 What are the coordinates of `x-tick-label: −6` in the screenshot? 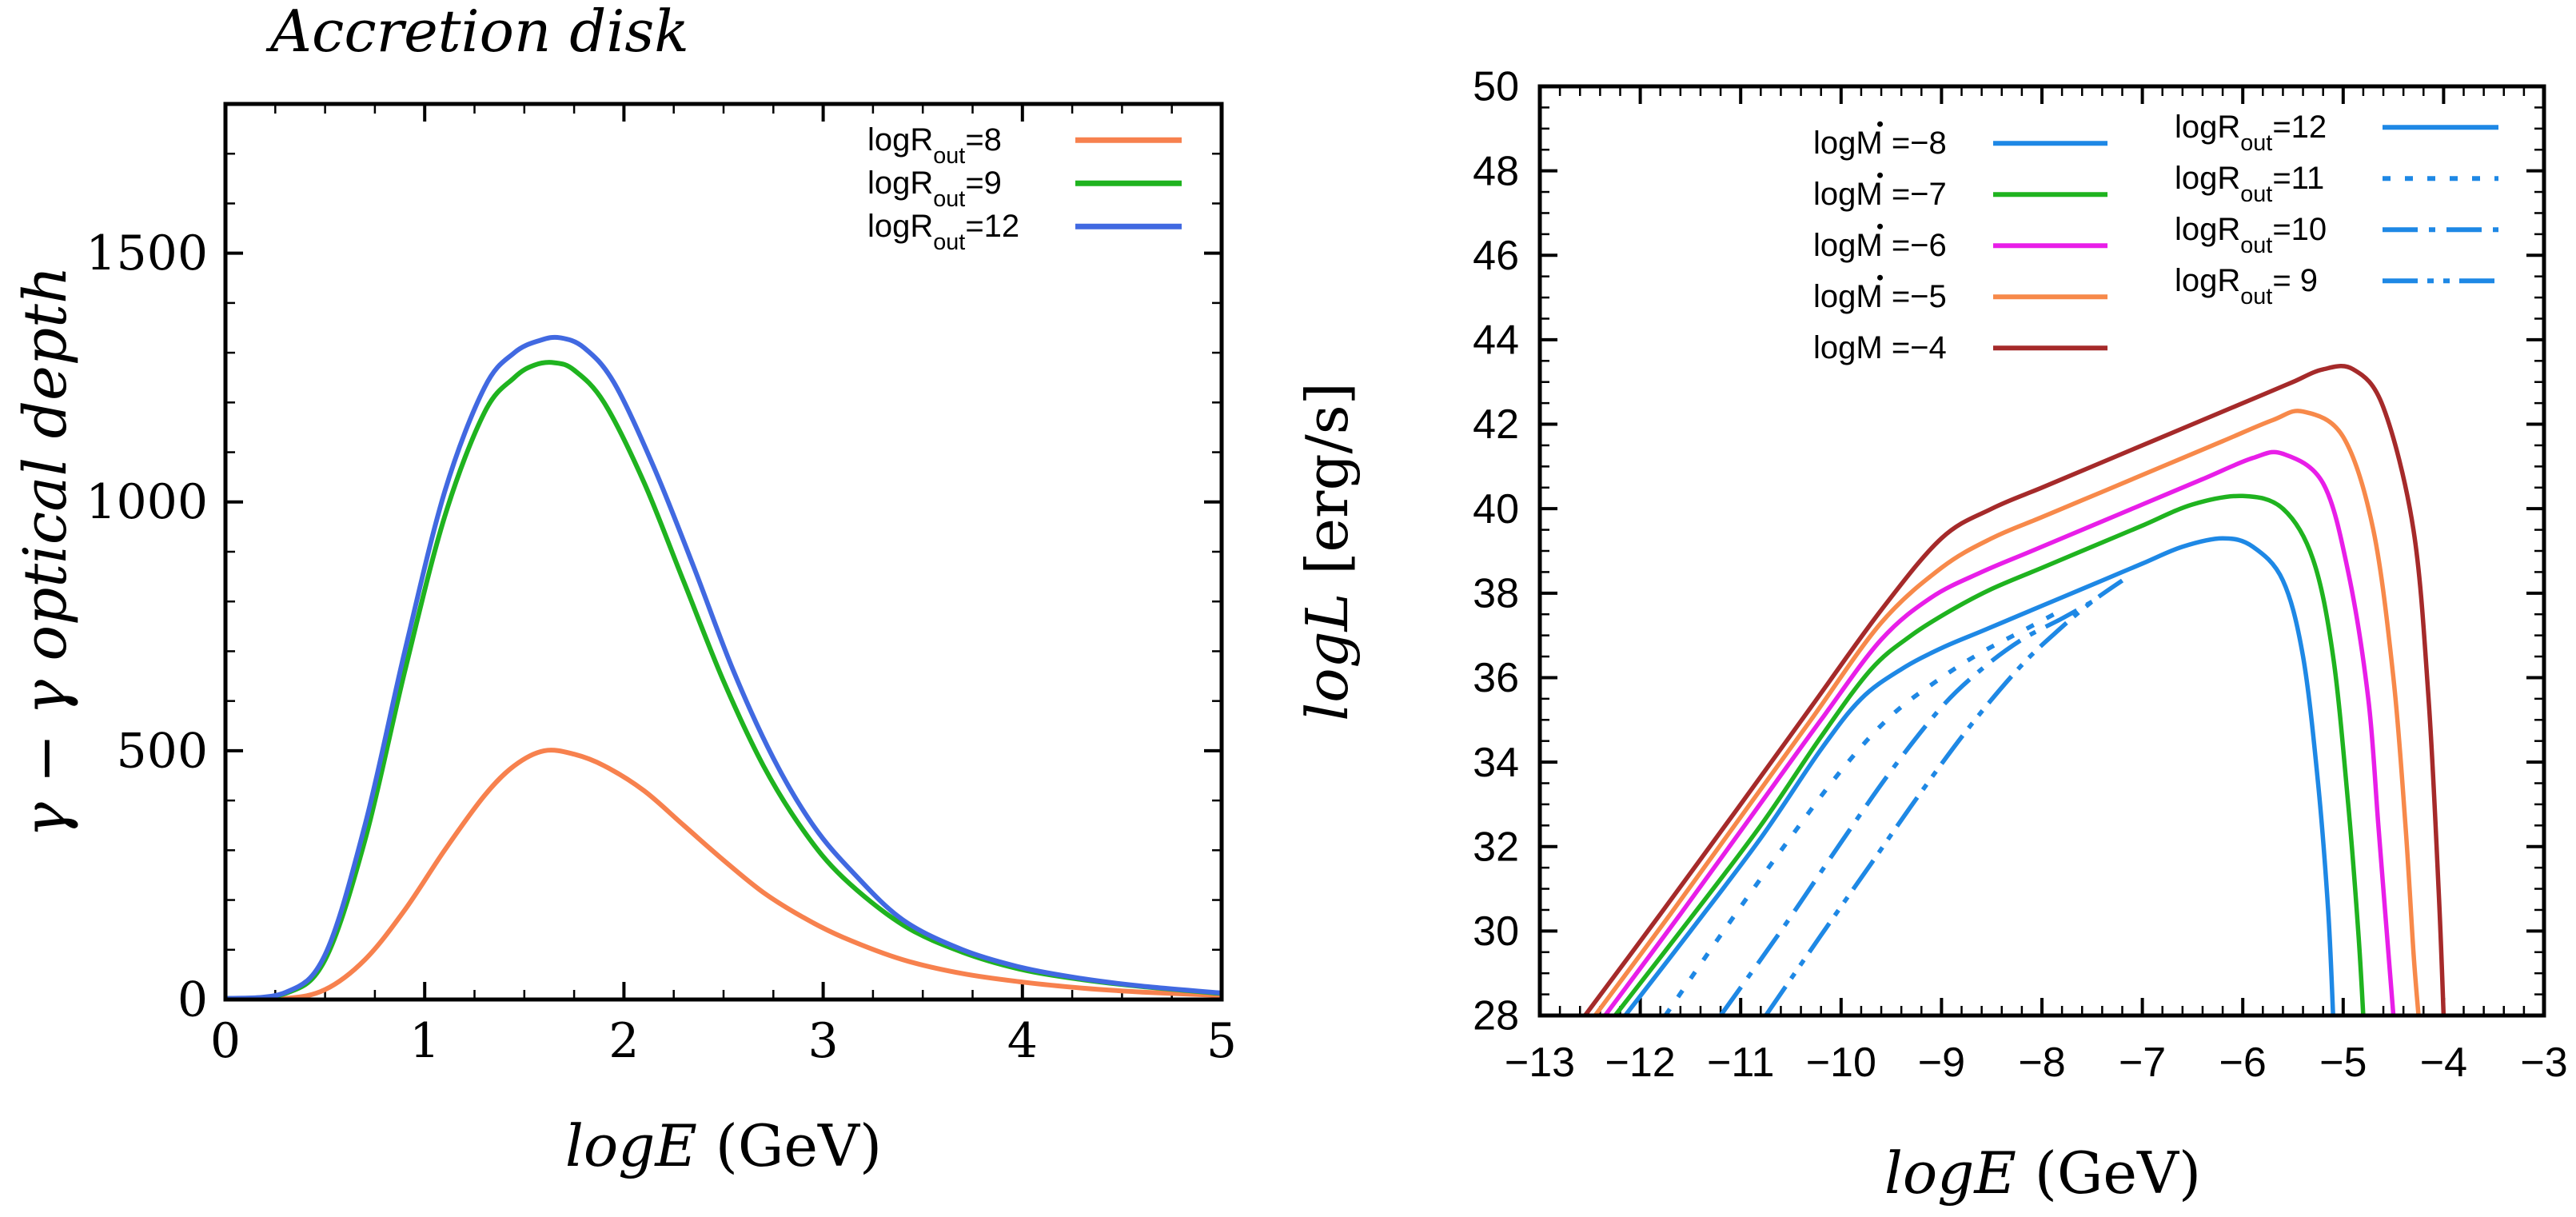 It's located at (2243, 1062).